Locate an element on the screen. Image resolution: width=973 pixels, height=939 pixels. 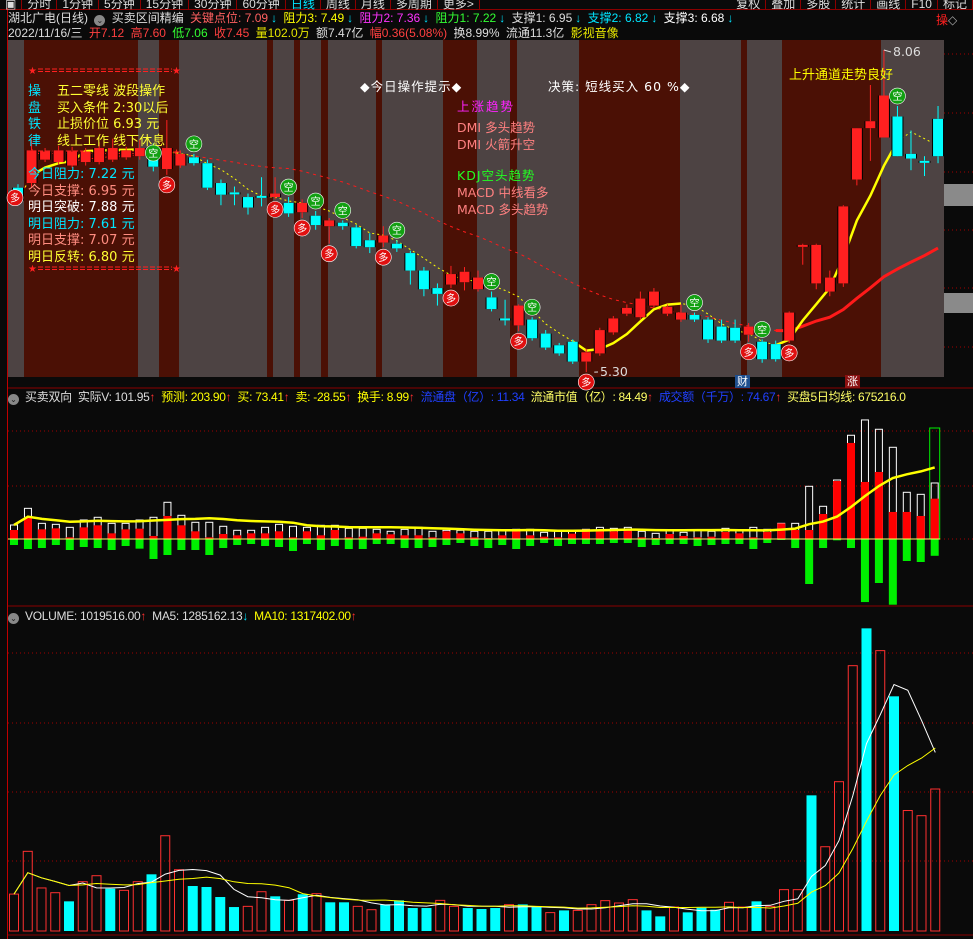
indicator-name: 买卖区间精编 is located at coordinates (147, 18).